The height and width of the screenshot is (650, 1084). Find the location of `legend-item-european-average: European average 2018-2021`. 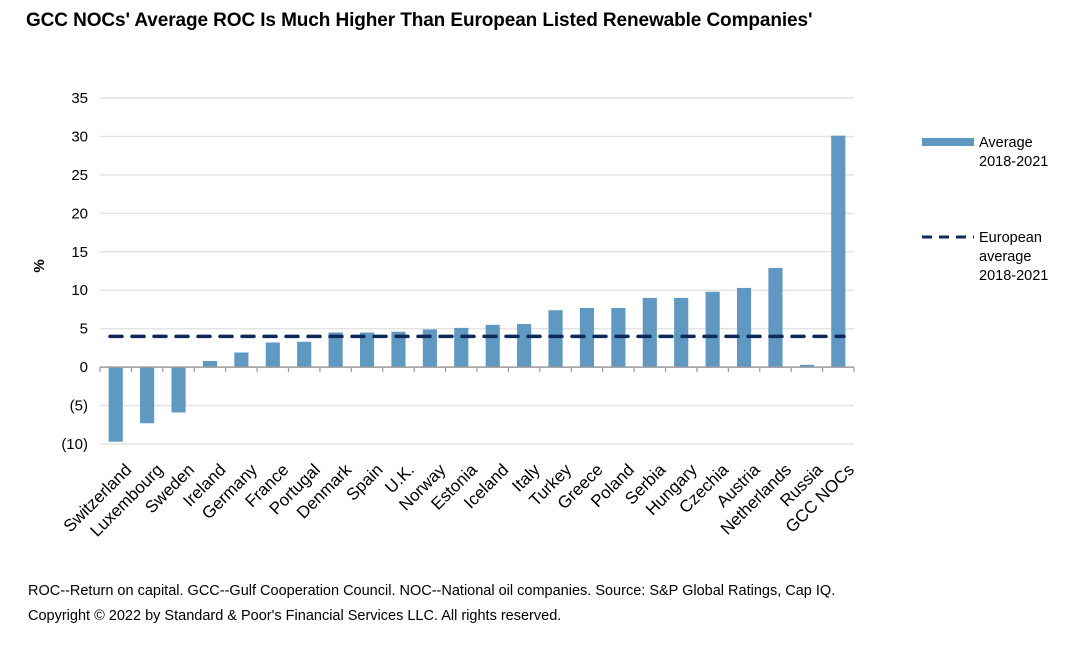

legend-item-european-average: European average 2018-2021 is located at coordinates (985, 257).